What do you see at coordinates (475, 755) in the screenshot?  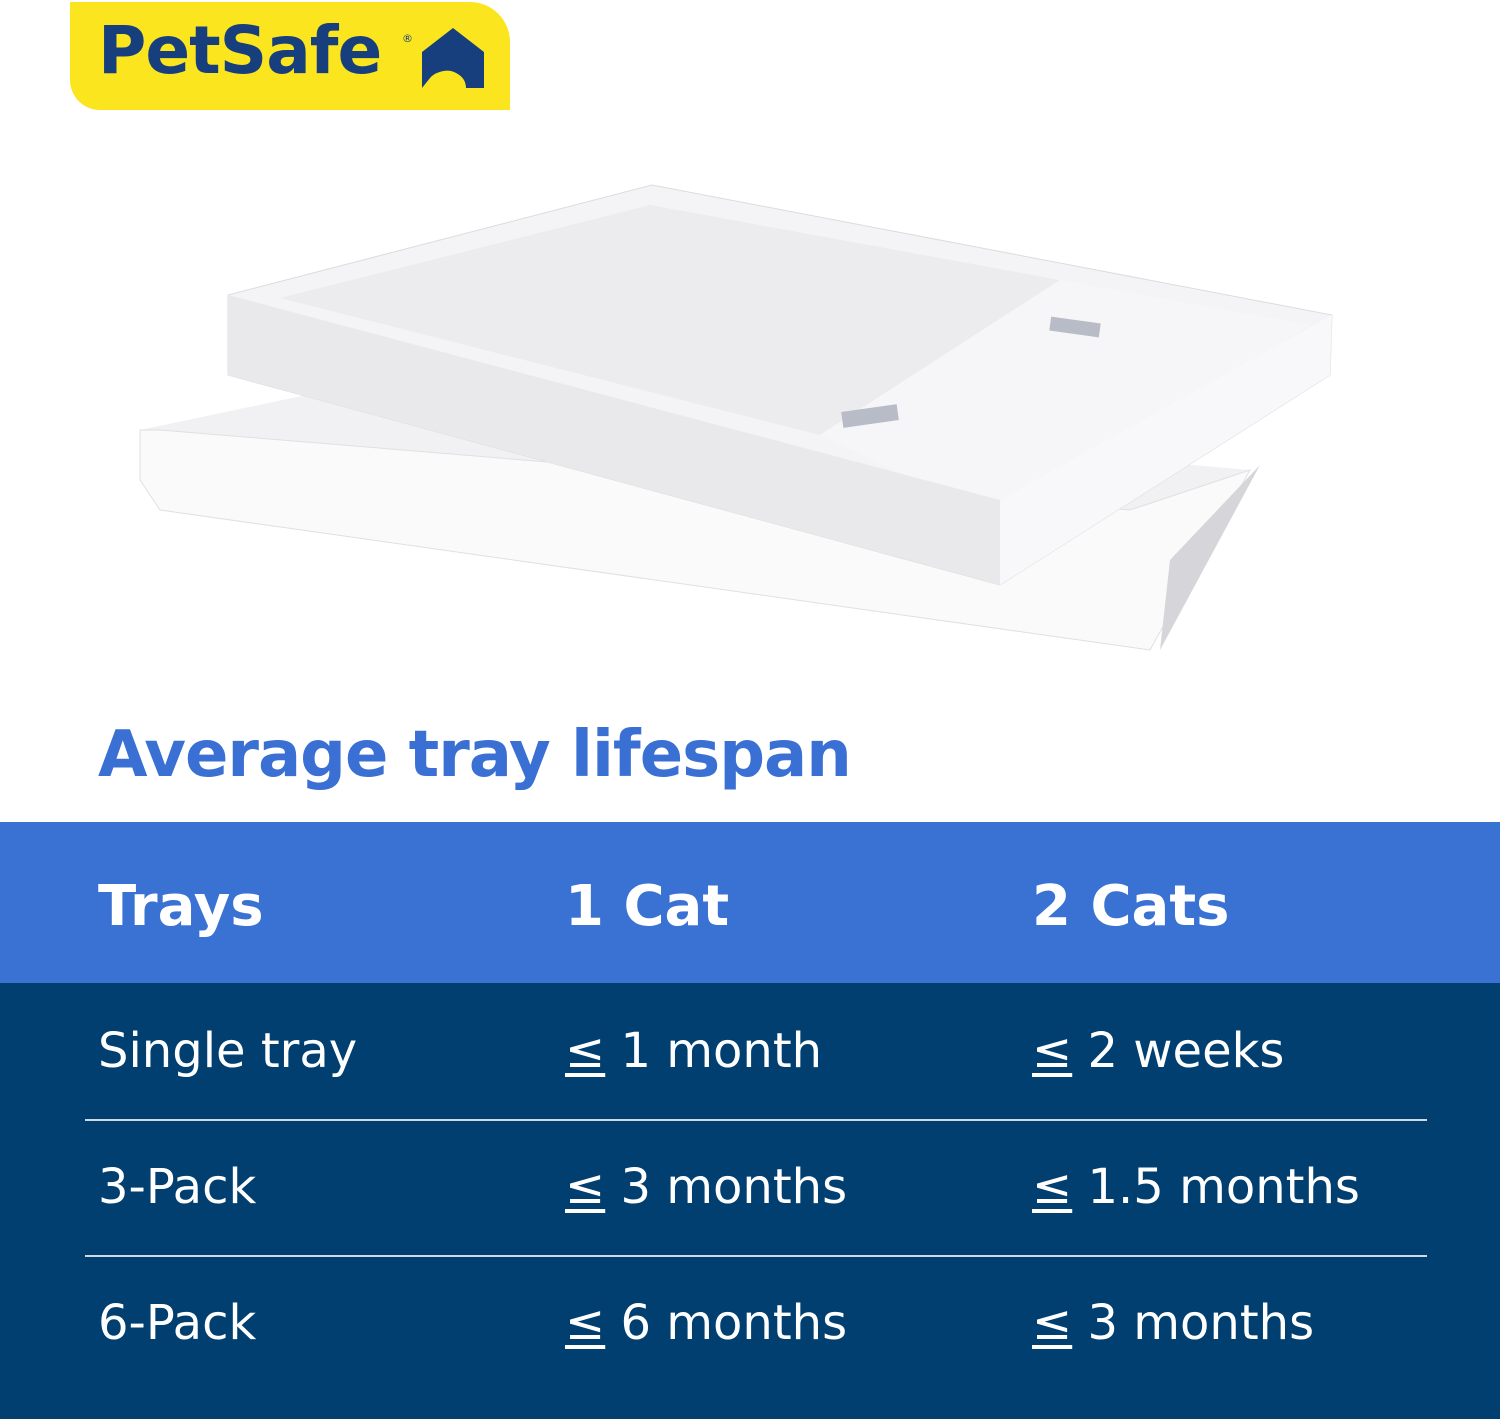 I see `page-title: Average tray lifespan` at bounding box center [475, 755].